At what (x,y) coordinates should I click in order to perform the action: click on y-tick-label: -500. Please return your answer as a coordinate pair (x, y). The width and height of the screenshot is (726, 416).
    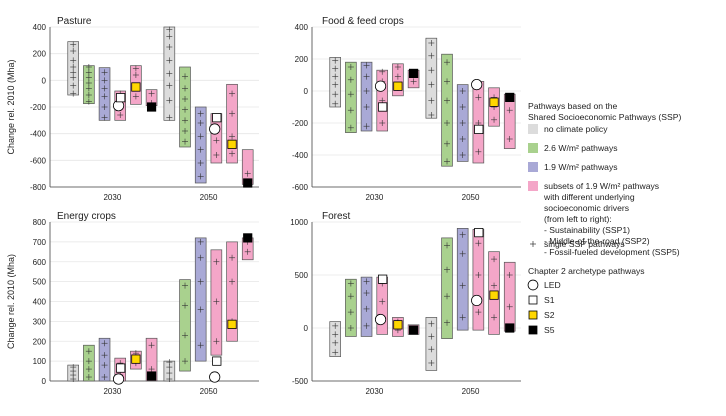
    Looking at the image, I should click on (300, 381).